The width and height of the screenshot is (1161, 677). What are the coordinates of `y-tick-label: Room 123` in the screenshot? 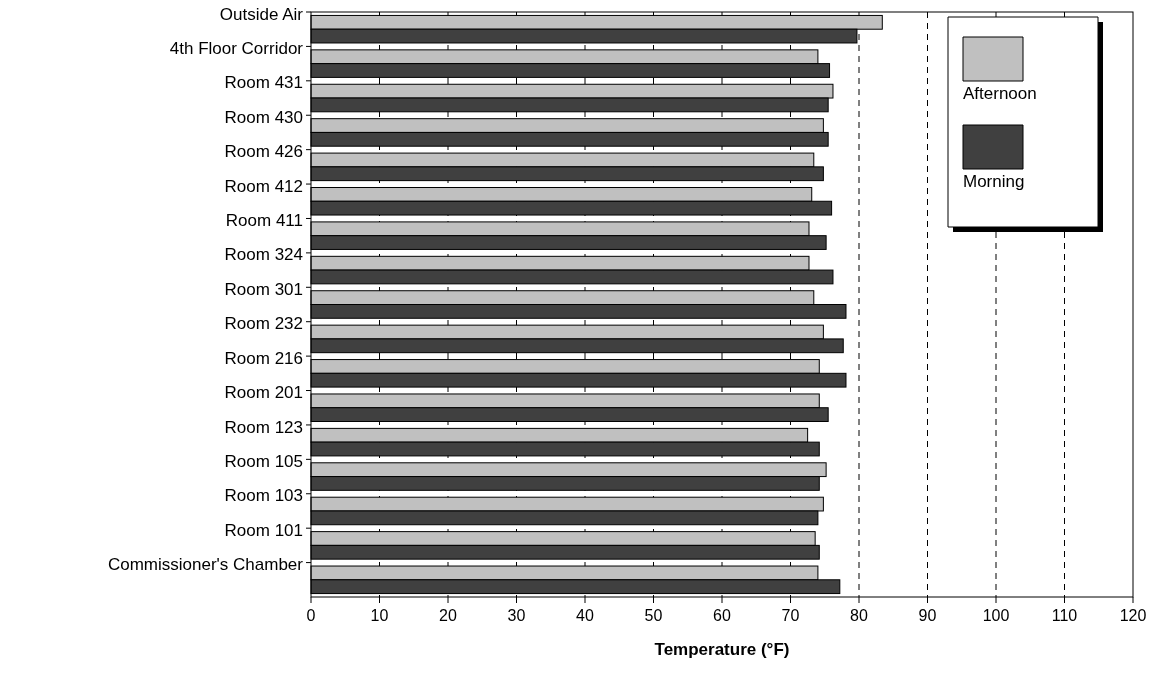 It's located at (263, 427).